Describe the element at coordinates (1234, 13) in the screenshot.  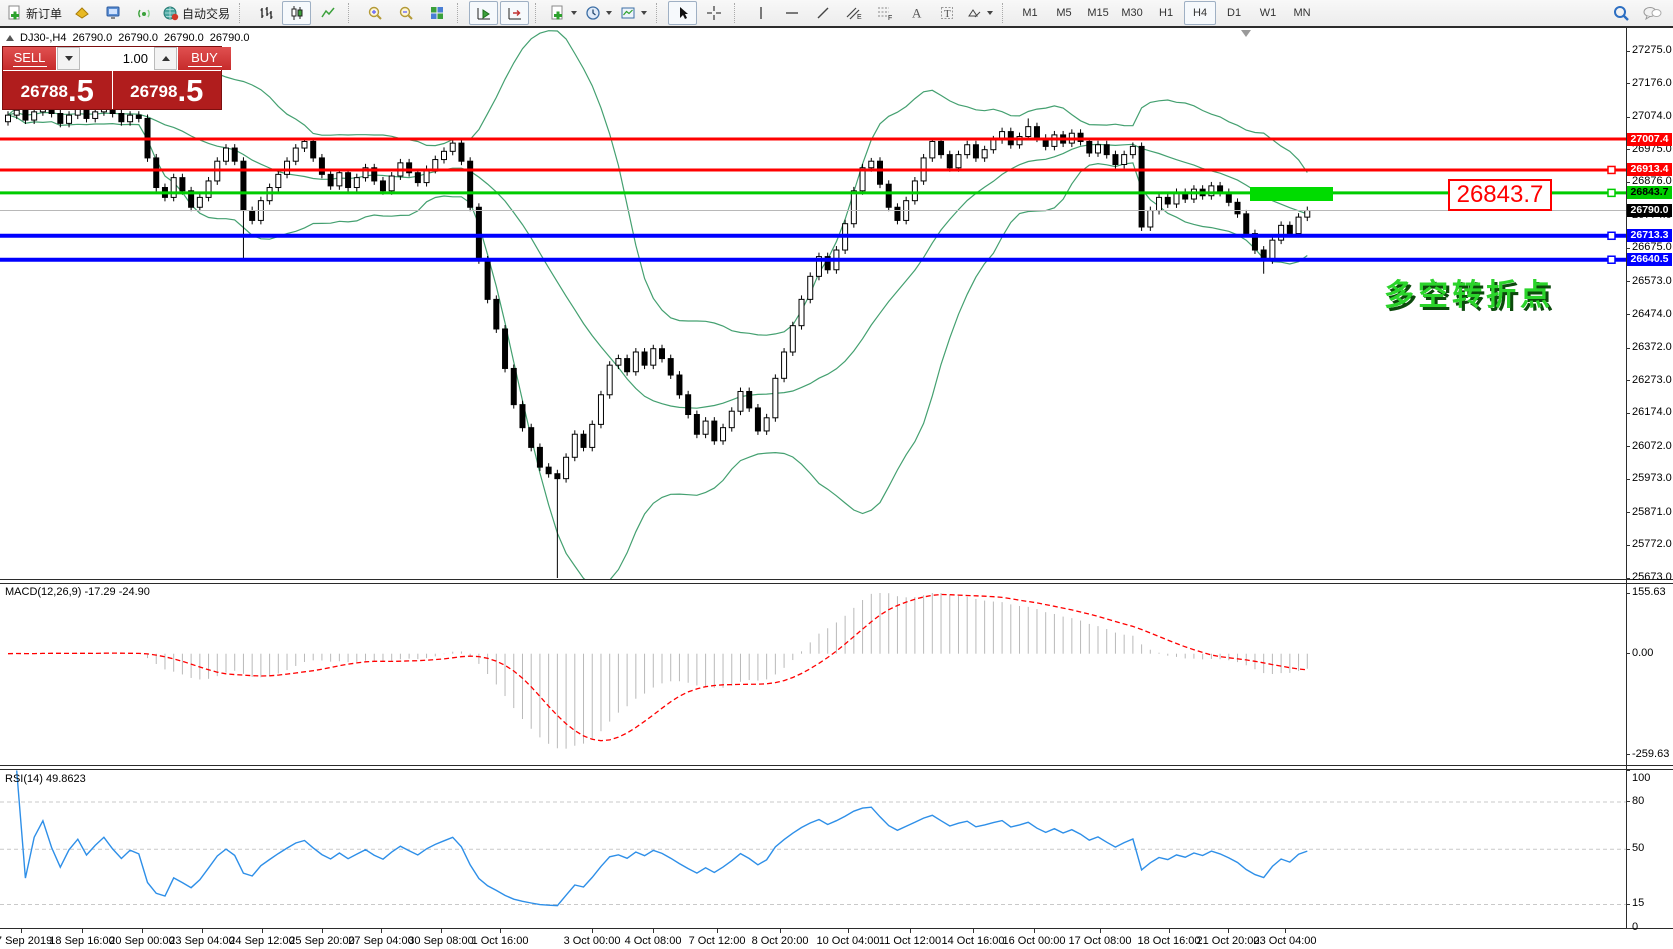
I see `timeframe-d1: D1` at that location.